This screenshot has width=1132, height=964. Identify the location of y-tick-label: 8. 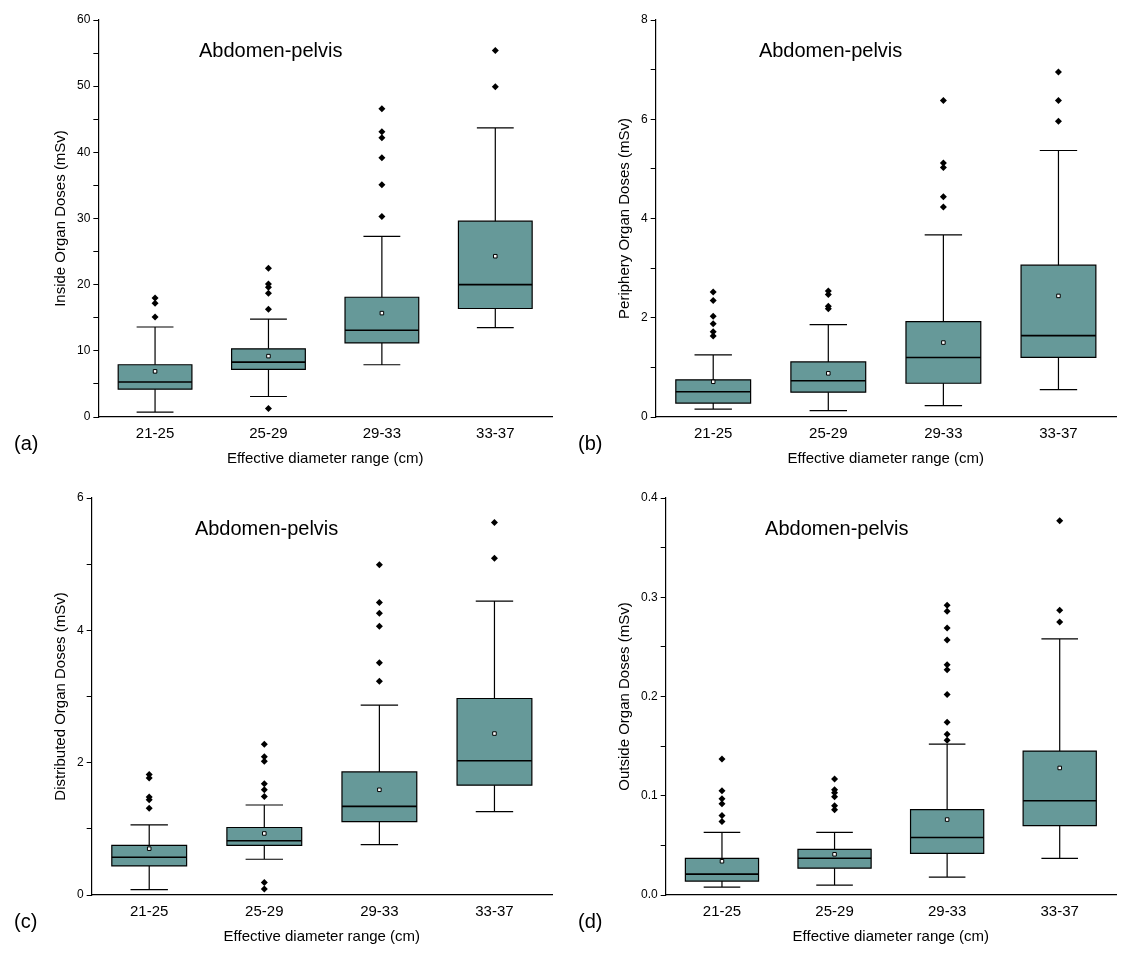
(644, 19).